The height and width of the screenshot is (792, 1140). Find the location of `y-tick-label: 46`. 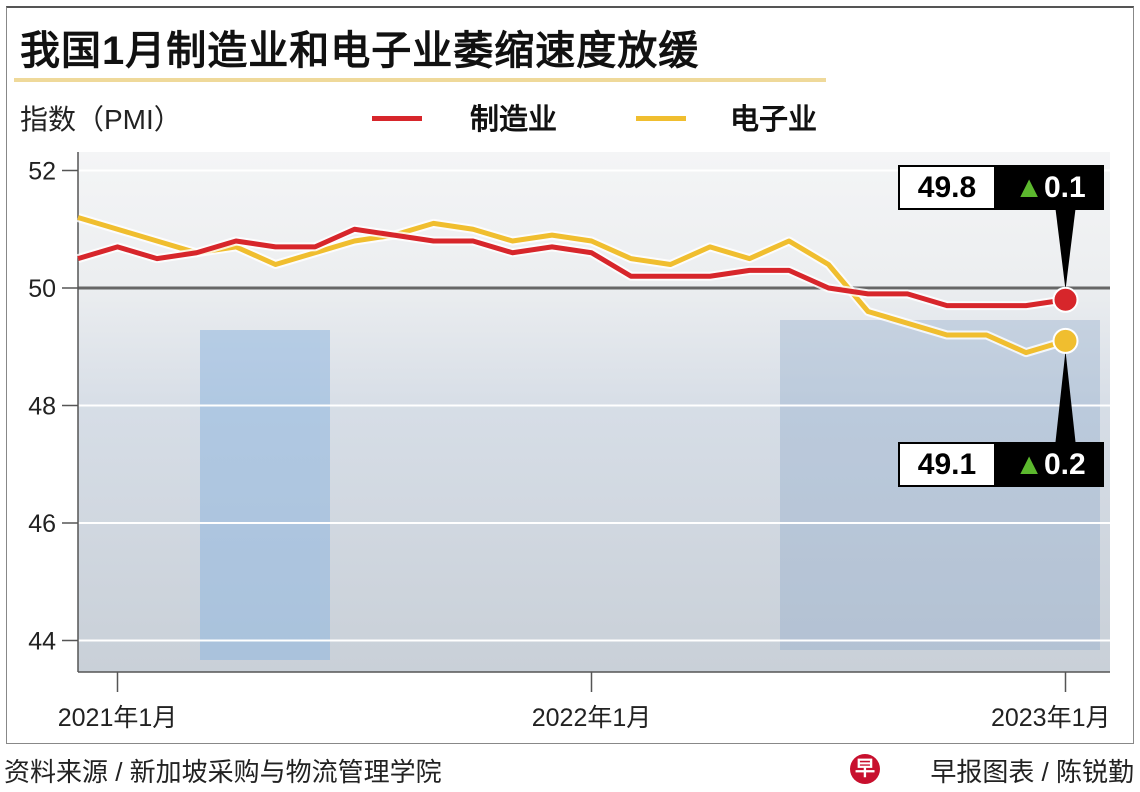

y-tick-label: 46 is located at coordinates (42, 524).